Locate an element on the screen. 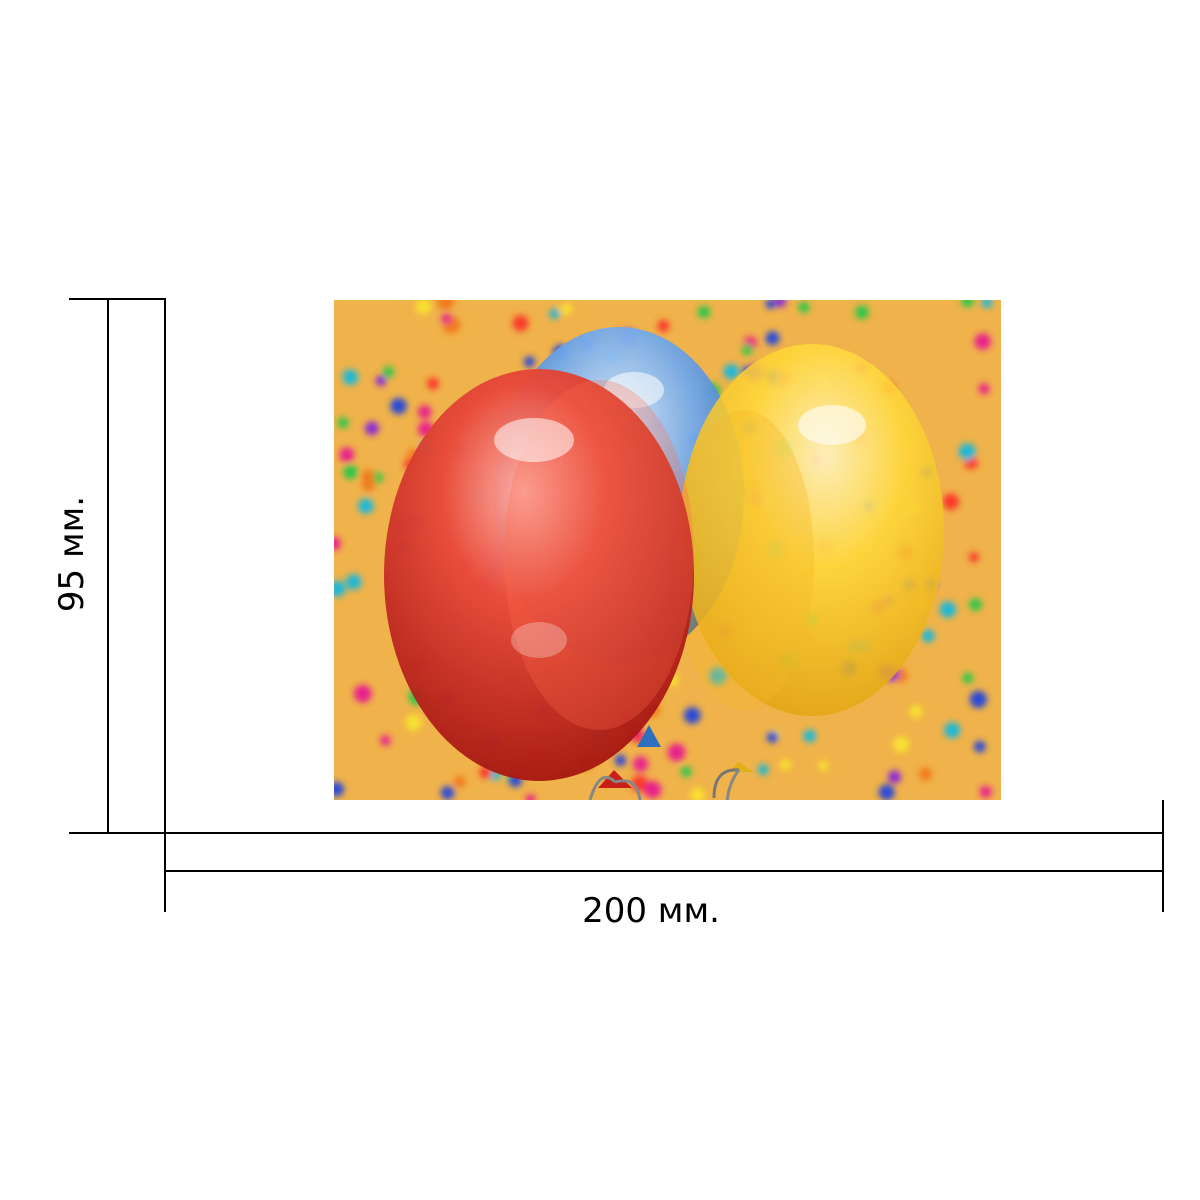  width-extension-line is located at coordinates (664, 833).